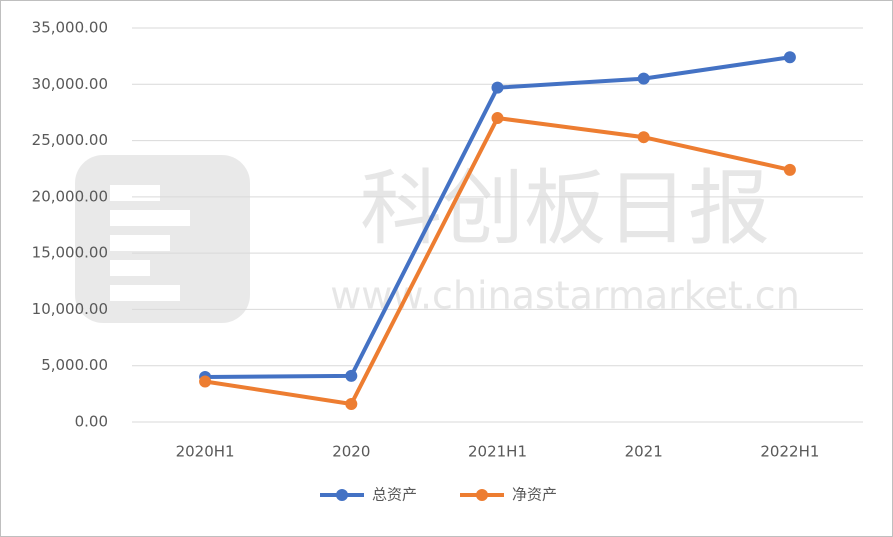  What do you see at coordinates (394, 495) in the screenshot?
I see `legend-label: 总资产` at bounding box center [394, 495].